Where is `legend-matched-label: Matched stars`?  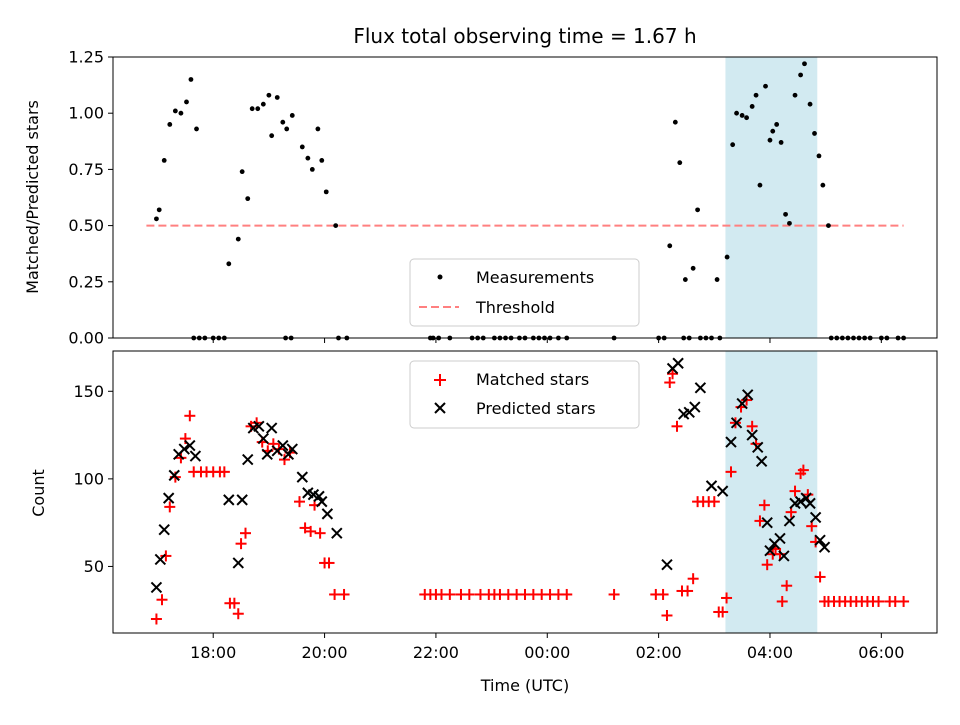
legend-matched-label: Matched stars is located at coordinates (532, 379).